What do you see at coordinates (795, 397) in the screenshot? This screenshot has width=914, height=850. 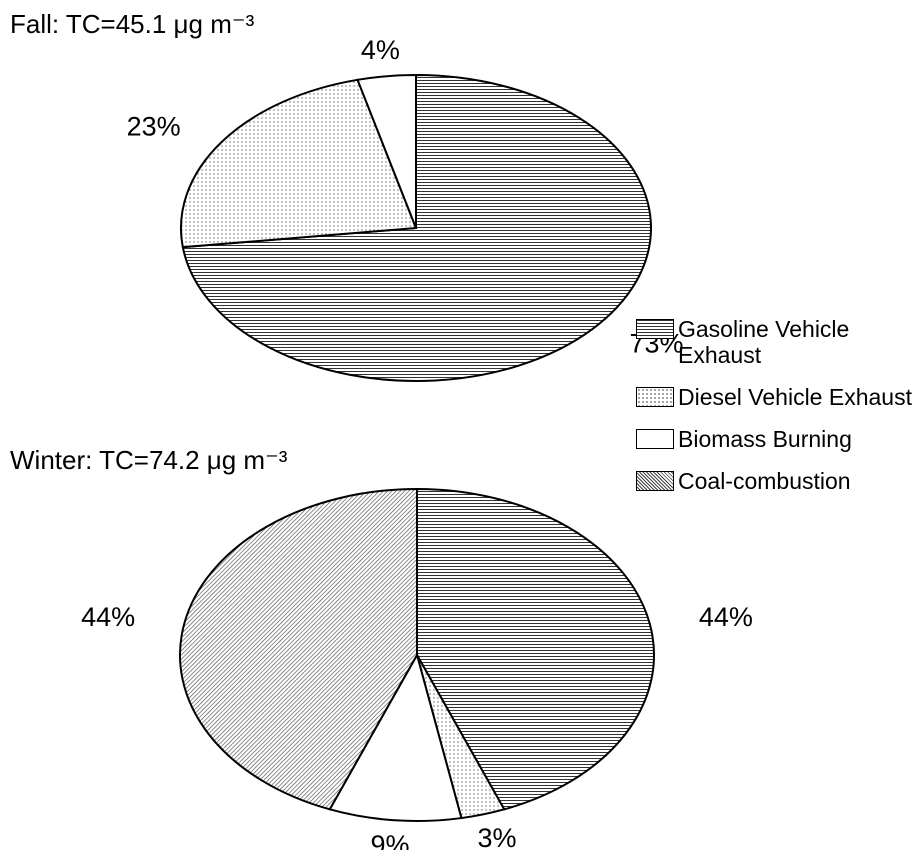 I see `legend-label: Diesel Vehicle Exhaust` at bounding box center [795, 397].